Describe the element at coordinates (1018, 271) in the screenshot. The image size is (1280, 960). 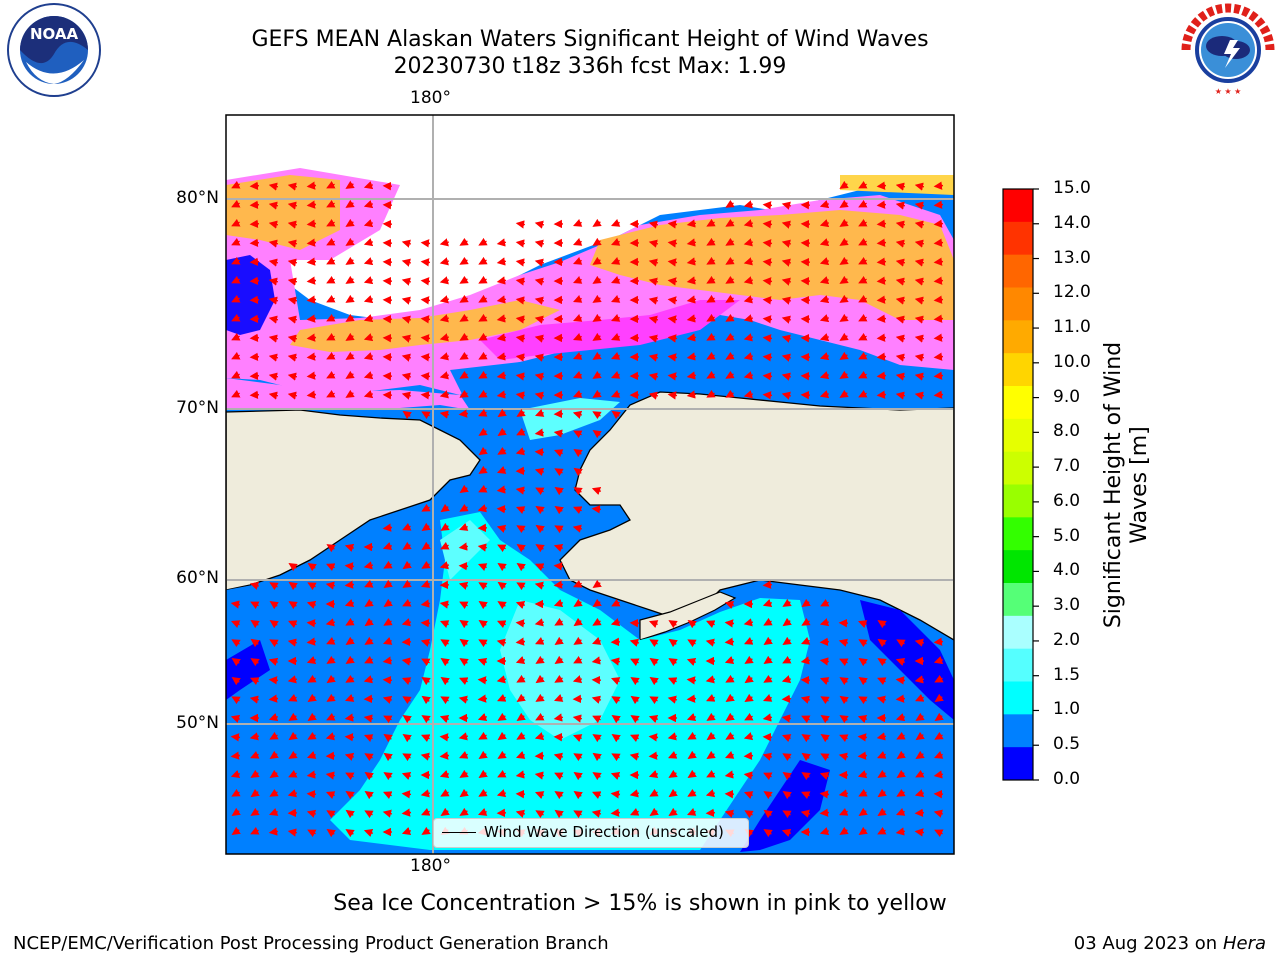
I see `colorbar-segment` at that location.